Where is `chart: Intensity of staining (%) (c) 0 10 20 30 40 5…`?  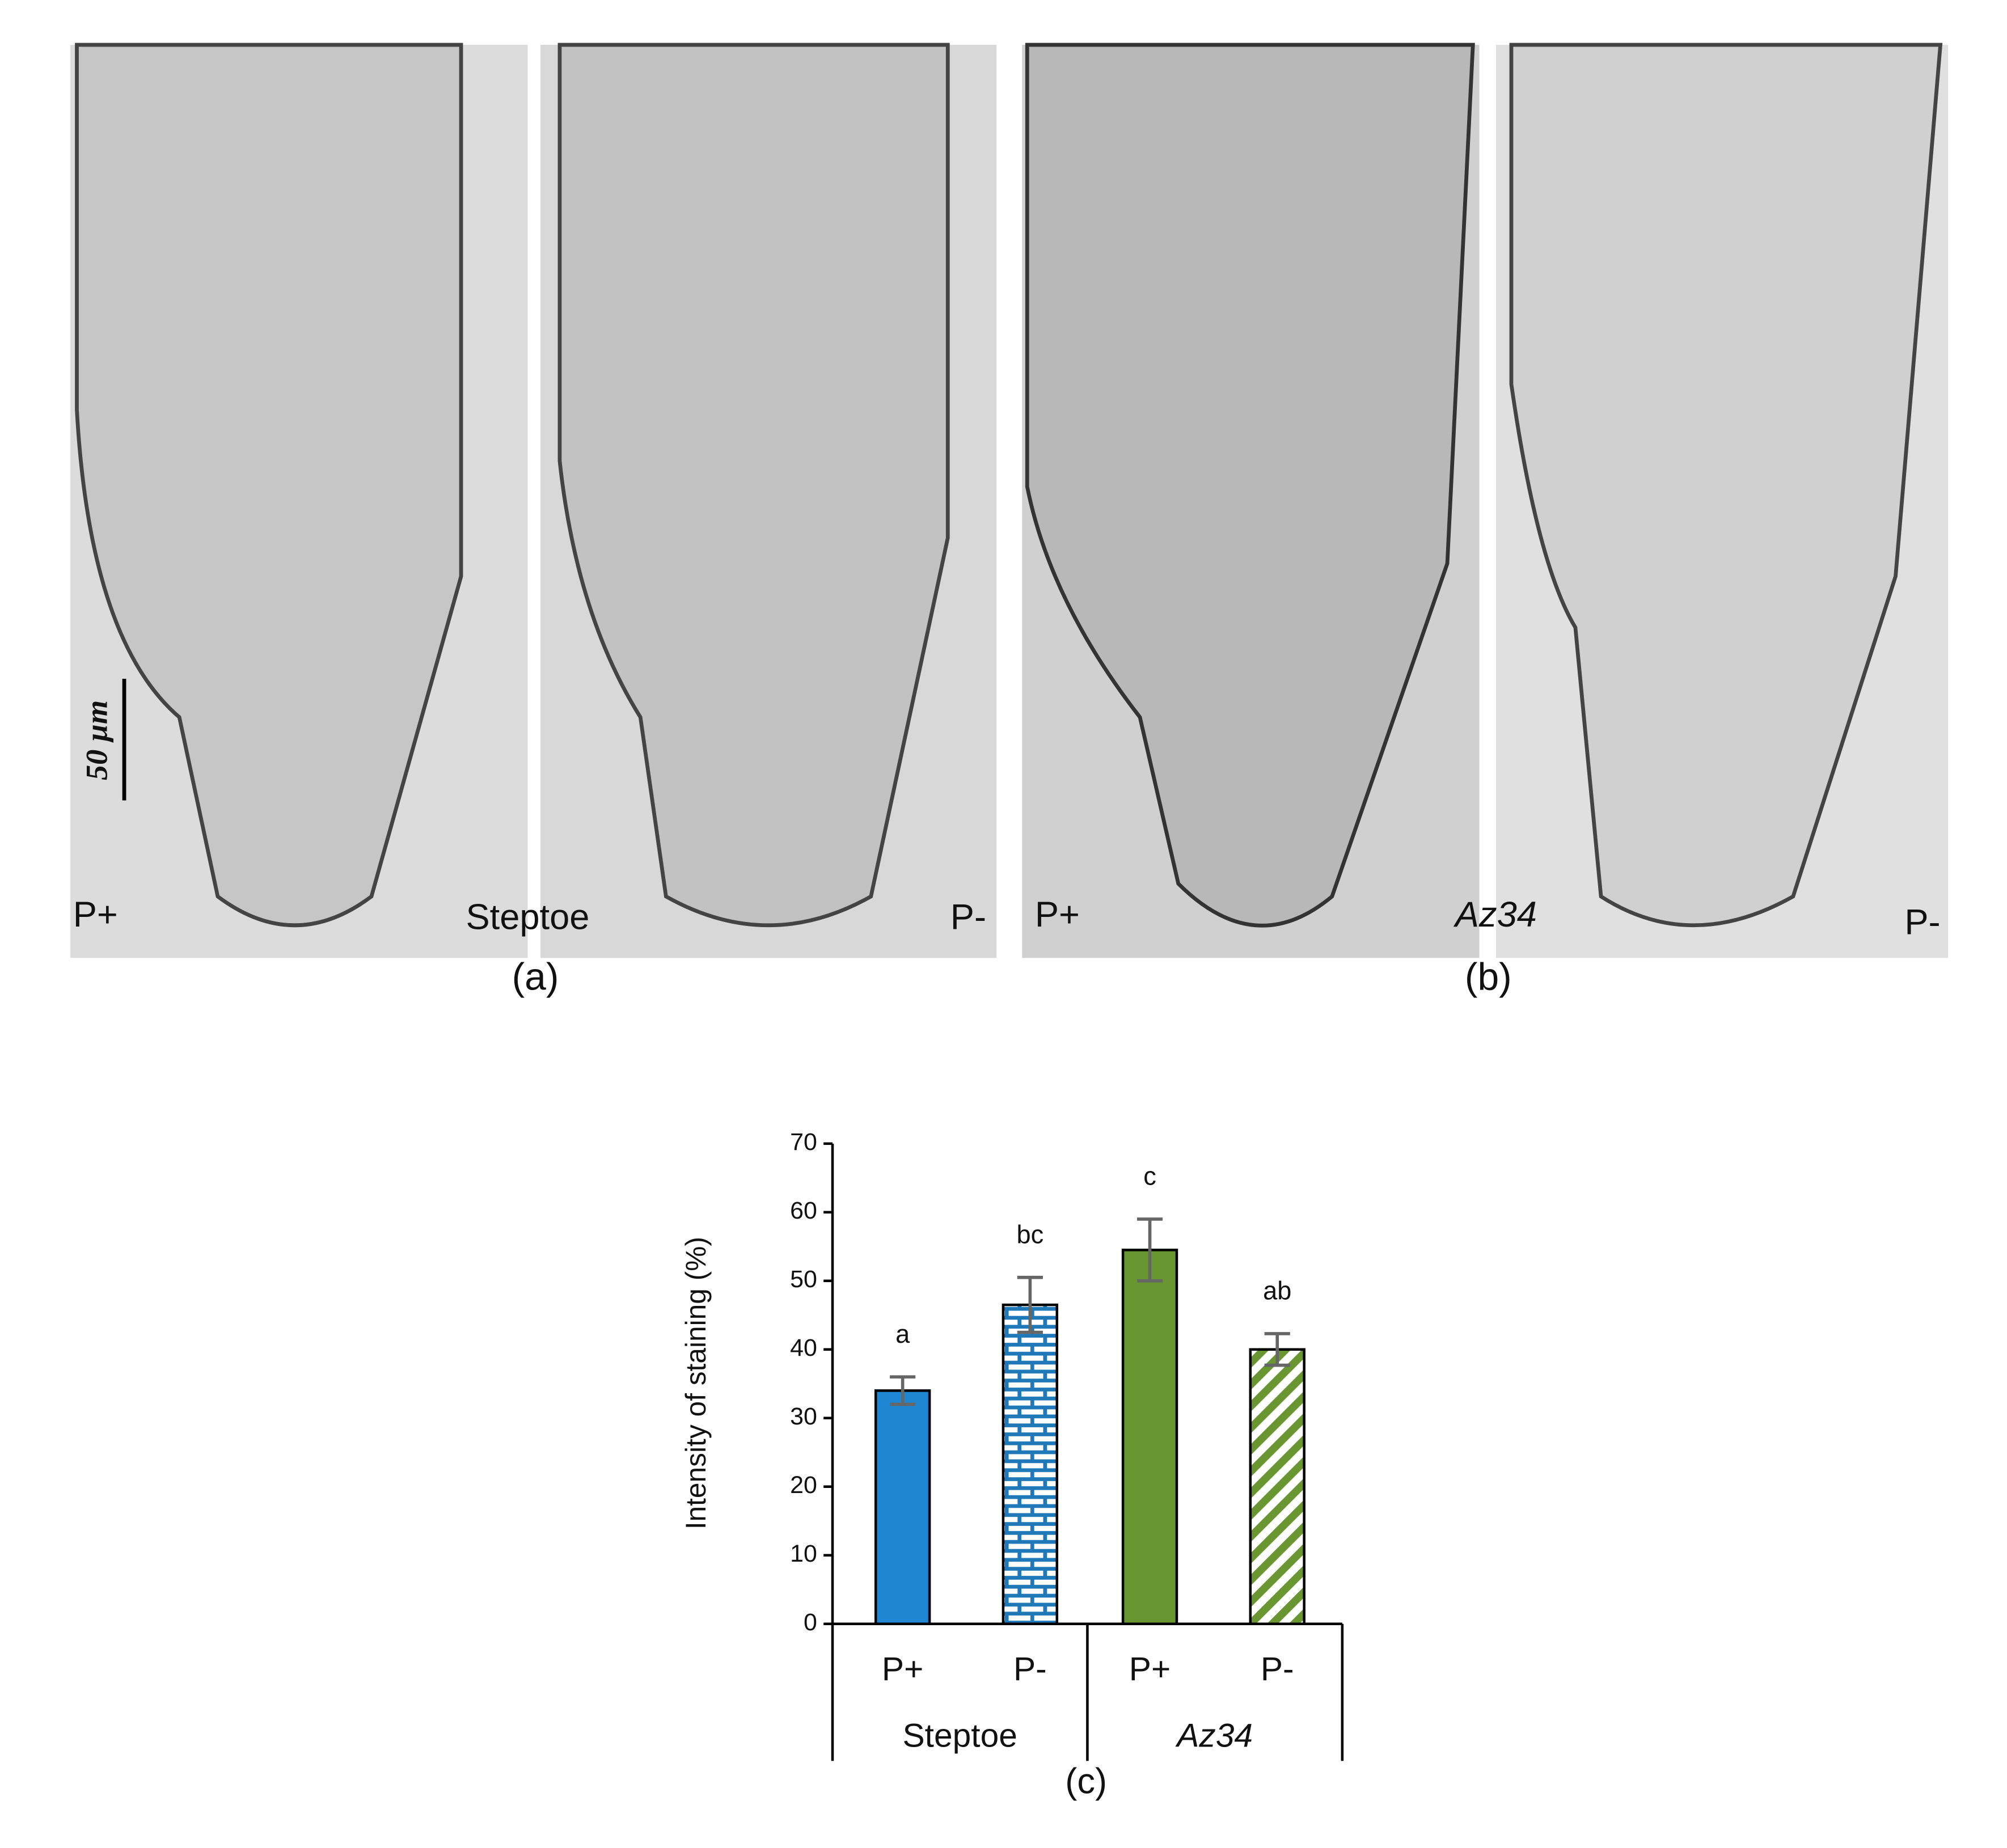
chart: Intensity of staining (%) (c) 0 10 20 30 40 5… is located at coordinates (1012, 1465).